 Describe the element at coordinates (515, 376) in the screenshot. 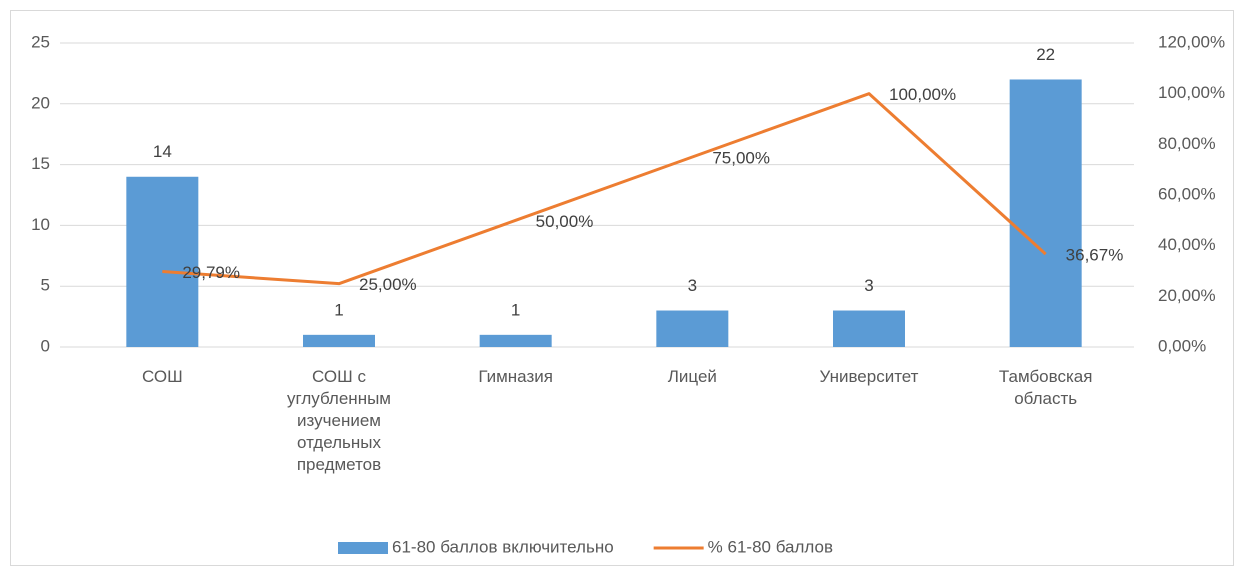

I see `x-tick-label: Гимназия` at that location.